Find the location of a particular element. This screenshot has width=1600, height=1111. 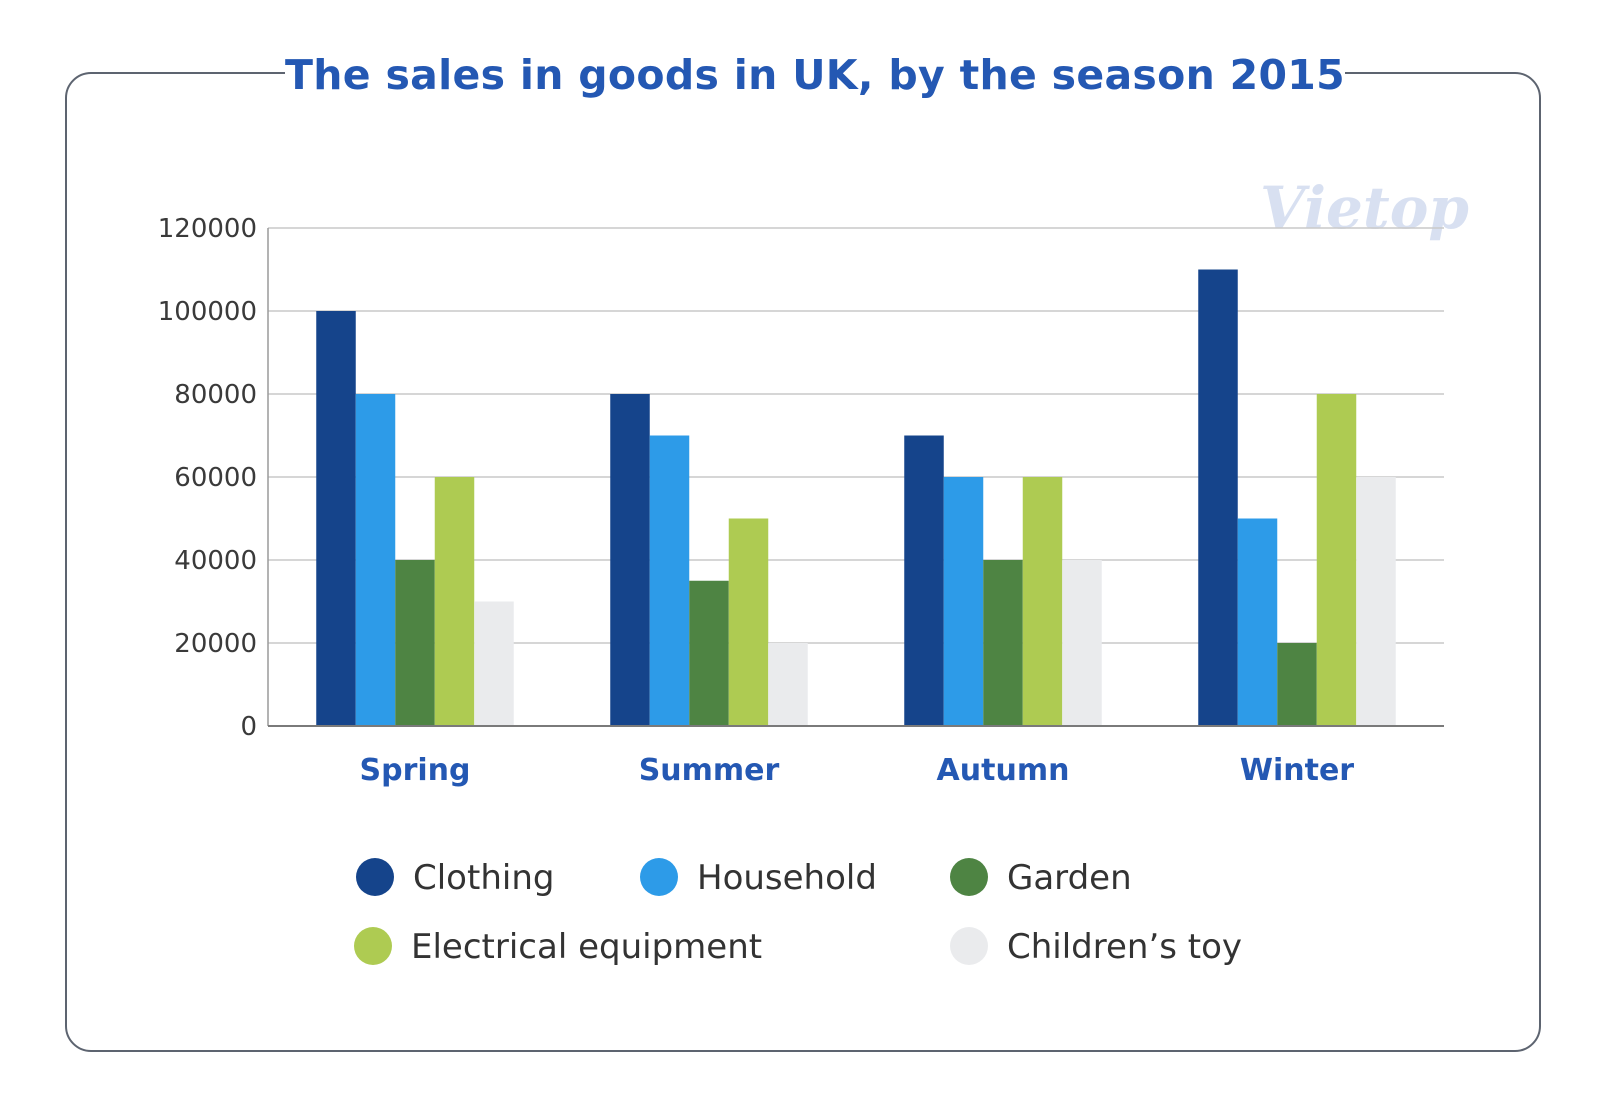

bar-winter-children-s-toy is located at coordinates (1376, 601).